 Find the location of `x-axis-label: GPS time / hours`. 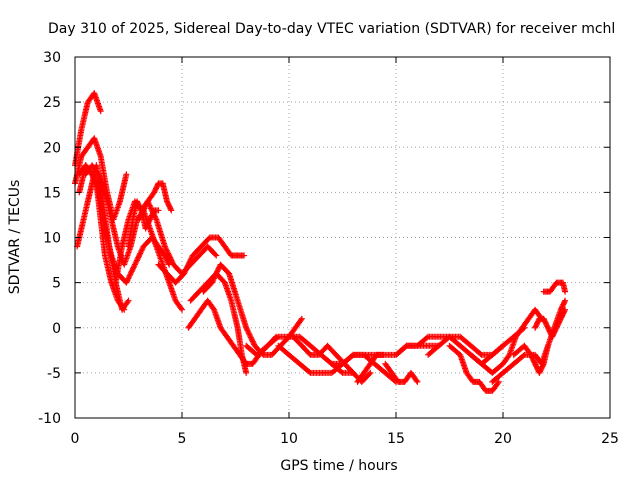

x-axis-label: GPS time / hours is located at coordinates (338, 466).